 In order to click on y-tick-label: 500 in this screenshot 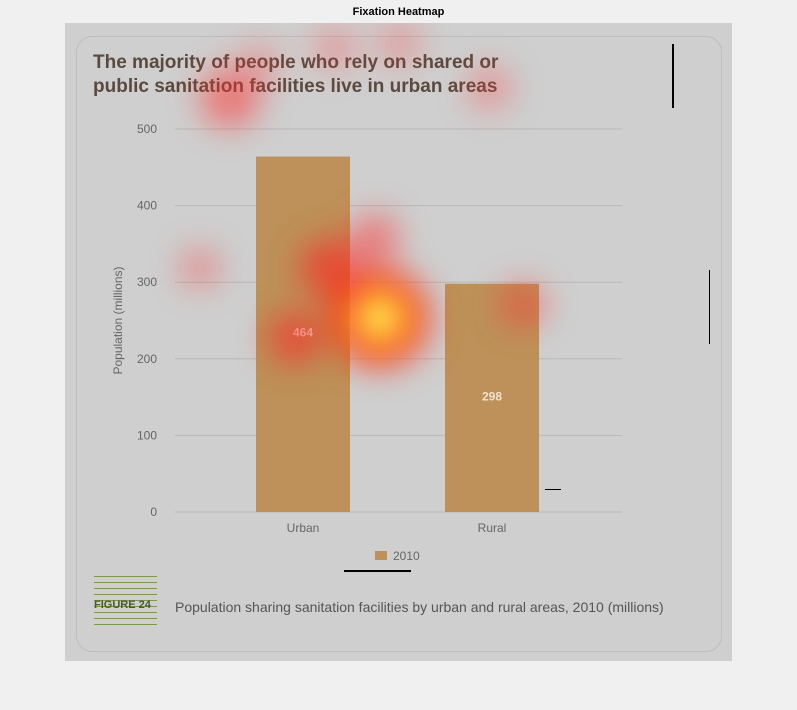, I will do `click(147, 129)`.